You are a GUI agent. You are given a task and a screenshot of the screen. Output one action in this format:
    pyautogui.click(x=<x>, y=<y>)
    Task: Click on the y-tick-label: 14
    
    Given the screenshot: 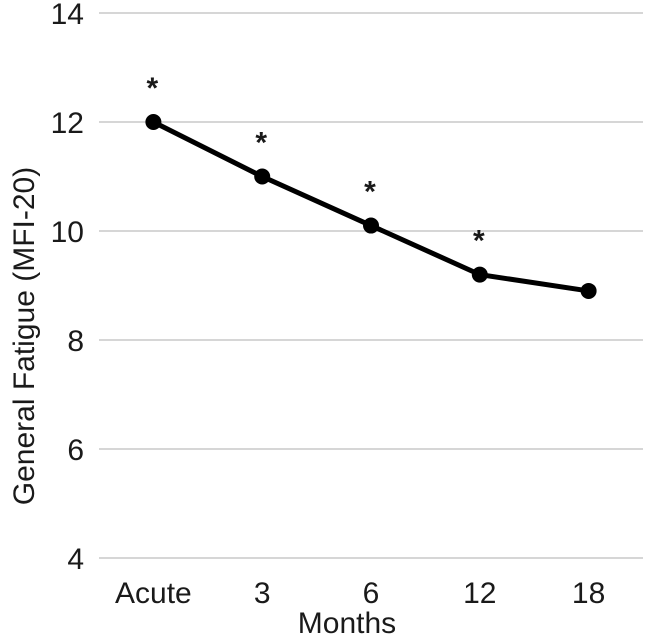 What is the action you would take?
    pyautogui.click(x=67, y=15)
    